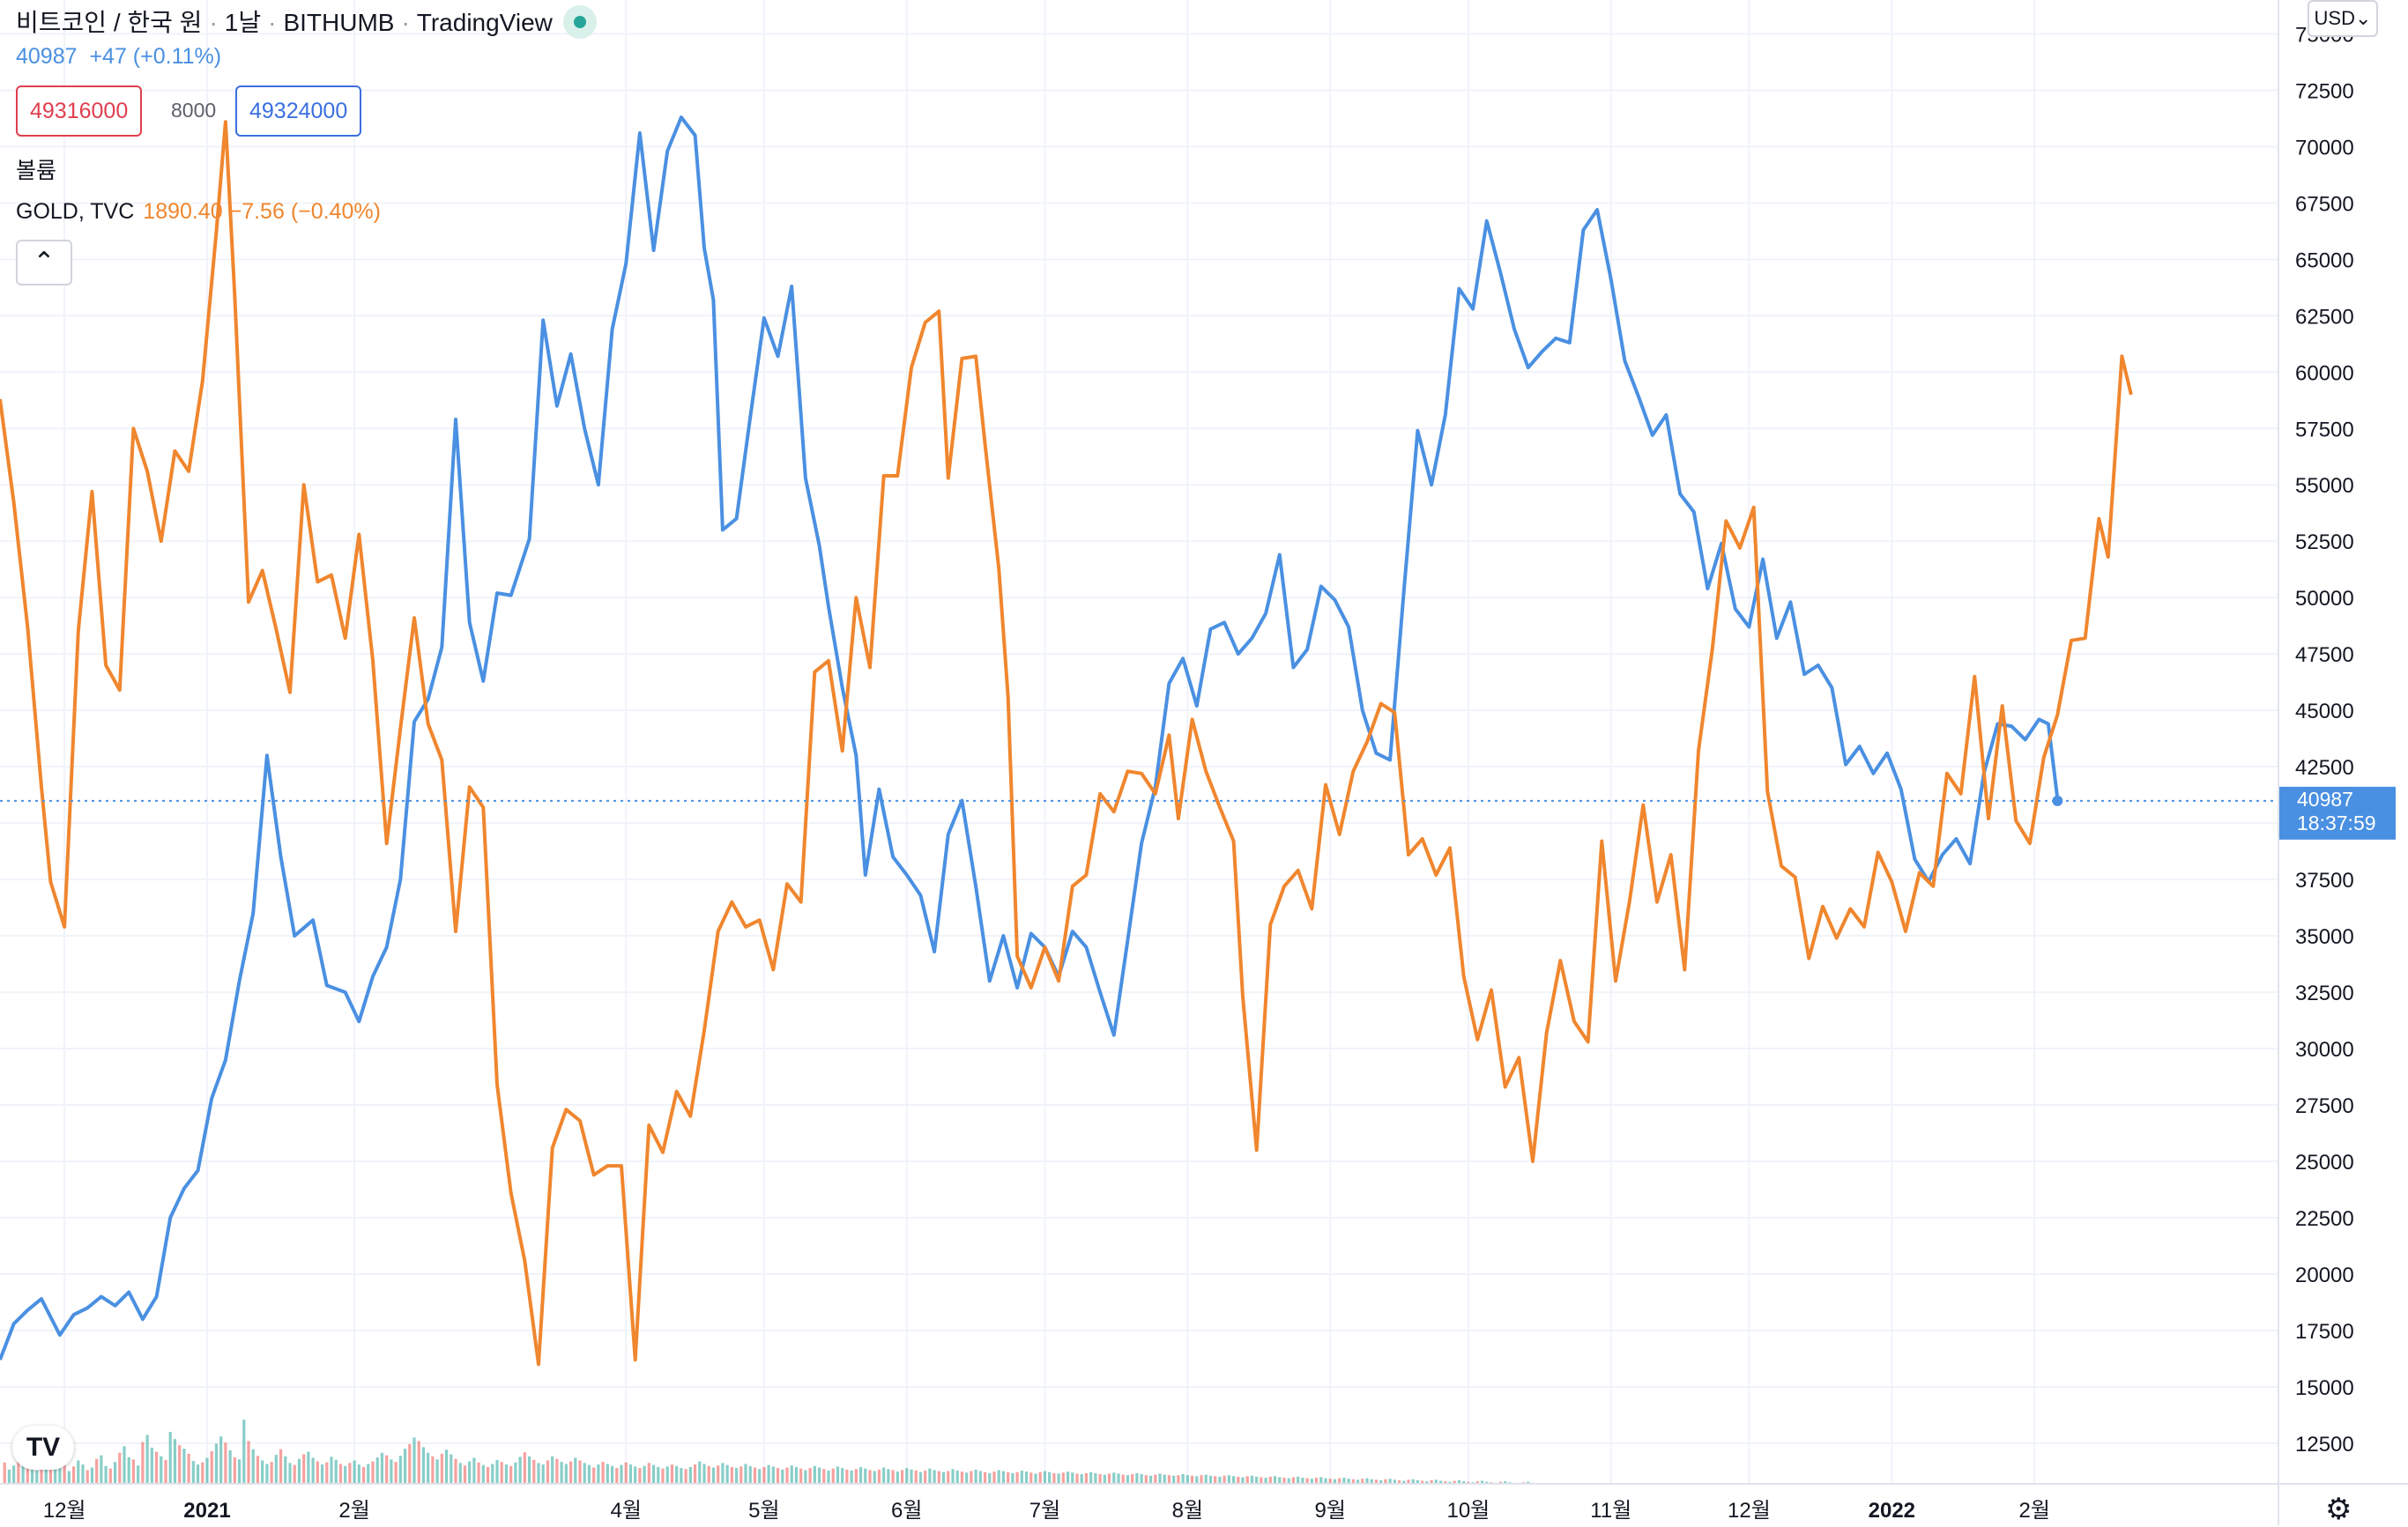  What do you see at coordinates (2324, 542) in the screenshot?
I see `y-tick-label: 52500` at bounding box center [2324, 542].